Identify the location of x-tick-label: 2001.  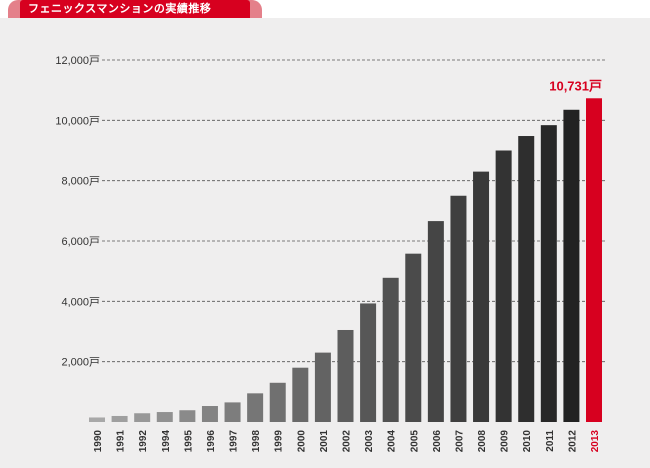
(324, 441).